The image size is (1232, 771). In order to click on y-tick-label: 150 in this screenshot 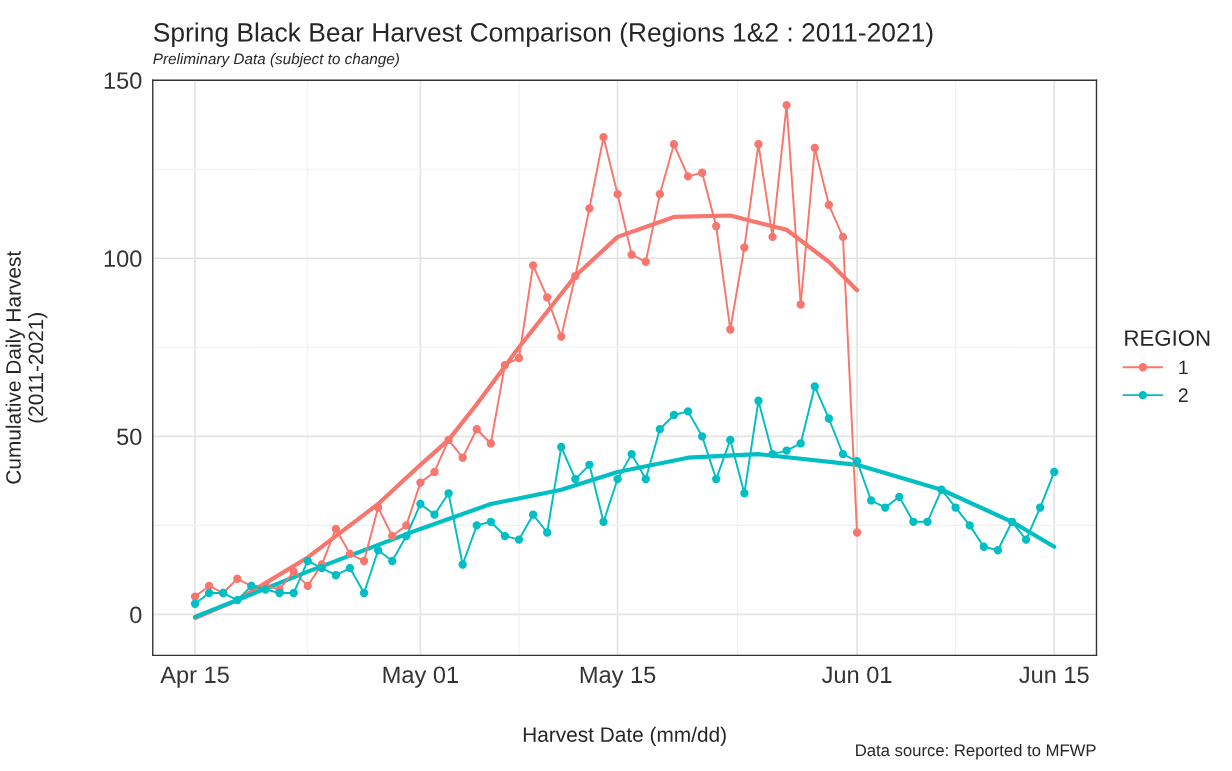, I will do `click(123, 80)`.